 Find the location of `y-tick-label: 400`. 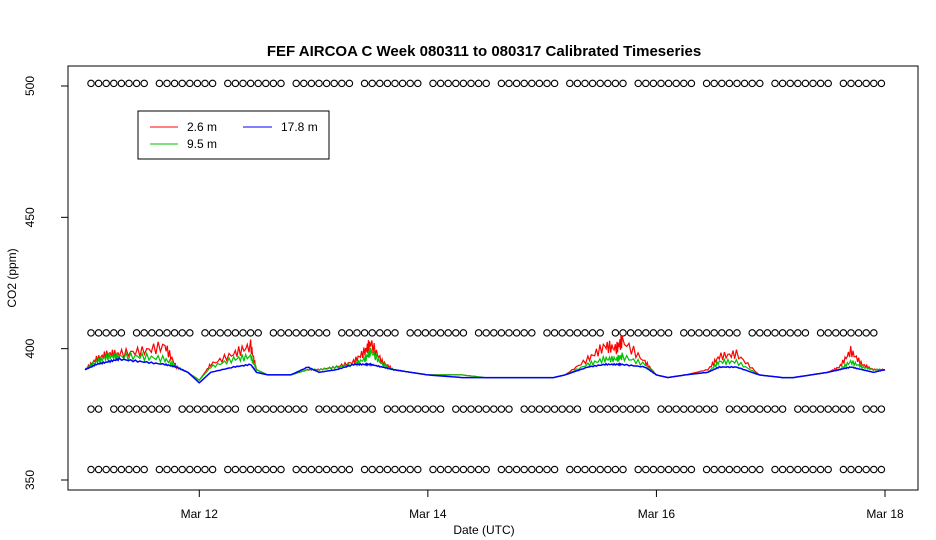

y-tick-label: 400 is located at coordinates (30, 348).